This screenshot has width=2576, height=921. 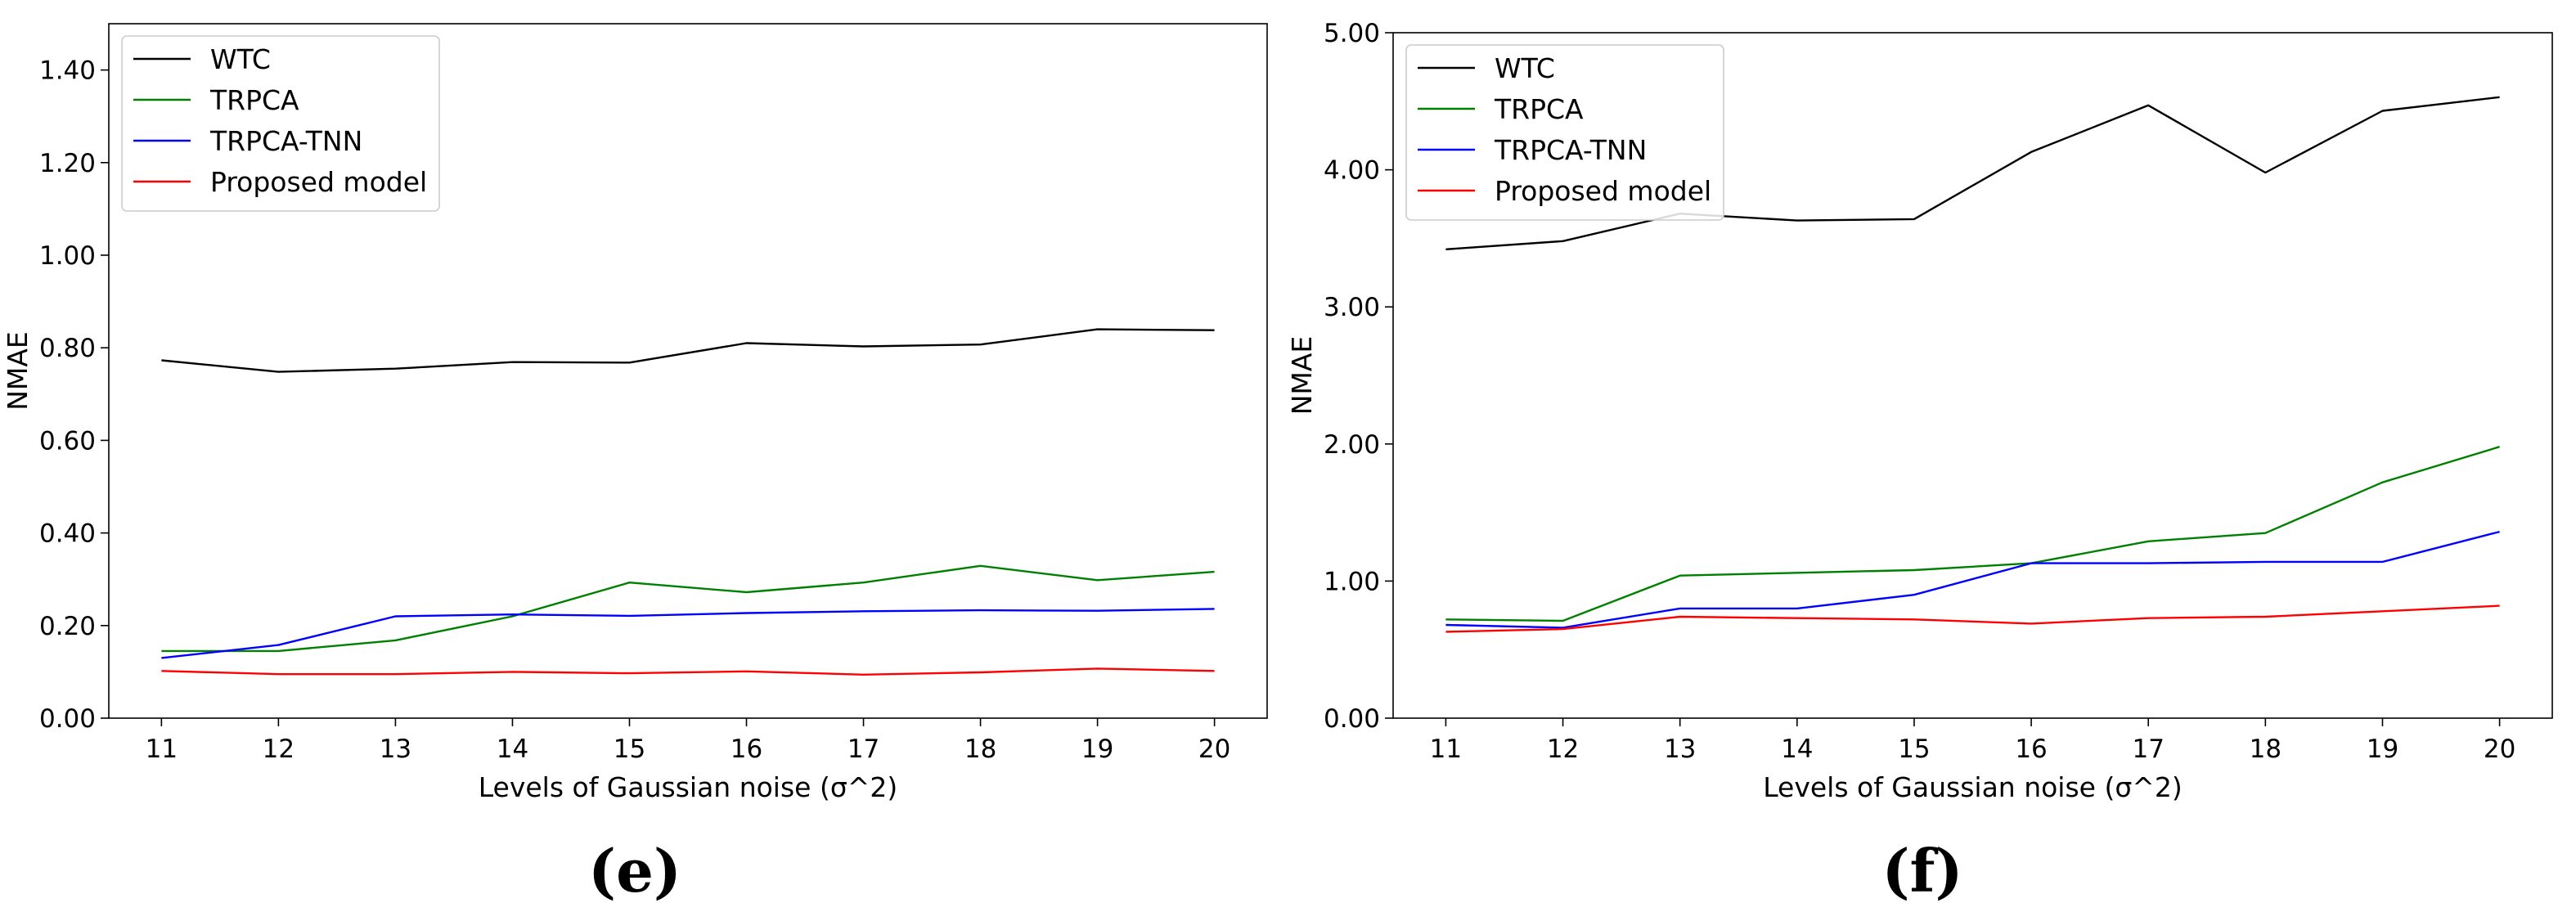 What do you see at coordinates (68, 163) in the screenshot?
I see `y-tick-label: 1.20` at bounding box center [68, 163].